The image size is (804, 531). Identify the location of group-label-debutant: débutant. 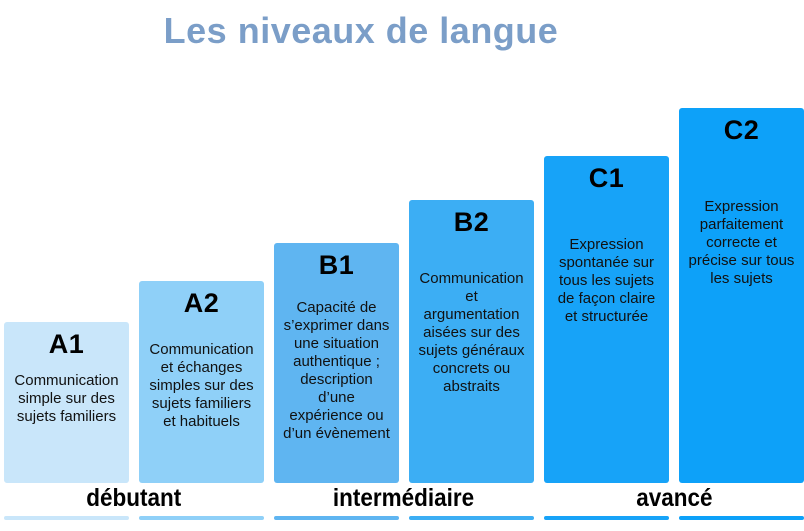
(134, 498).